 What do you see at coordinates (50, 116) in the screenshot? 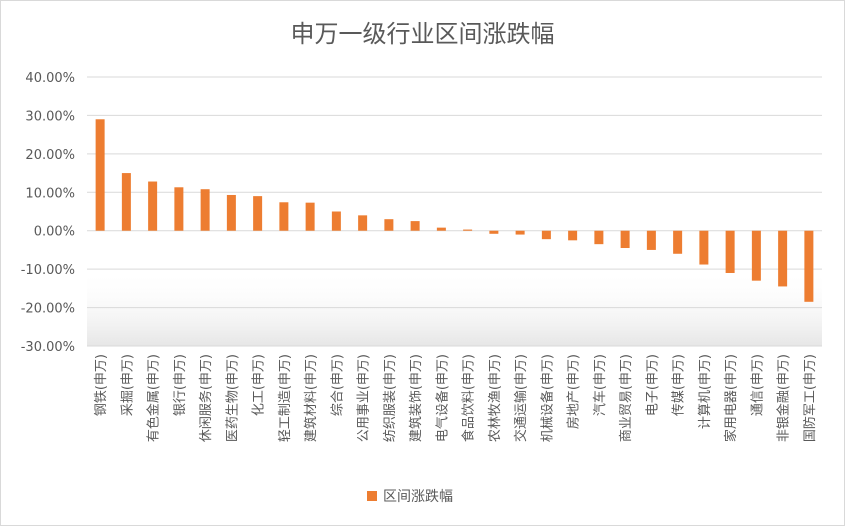
I see `y-tick-label: 30.00%` at bounding box center [50, 116].